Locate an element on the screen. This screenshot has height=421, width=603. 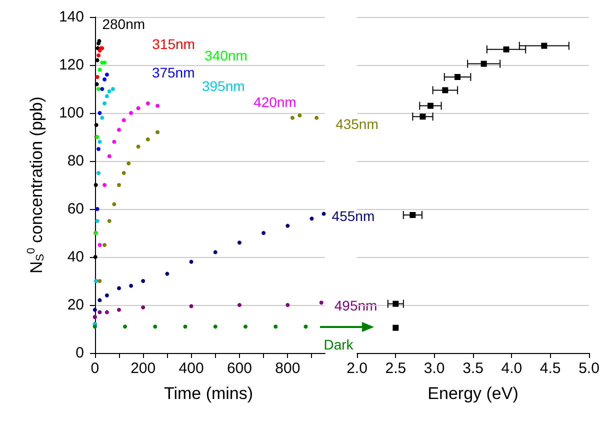
y-tick-label: 100 is located at coordinates (71, 113).